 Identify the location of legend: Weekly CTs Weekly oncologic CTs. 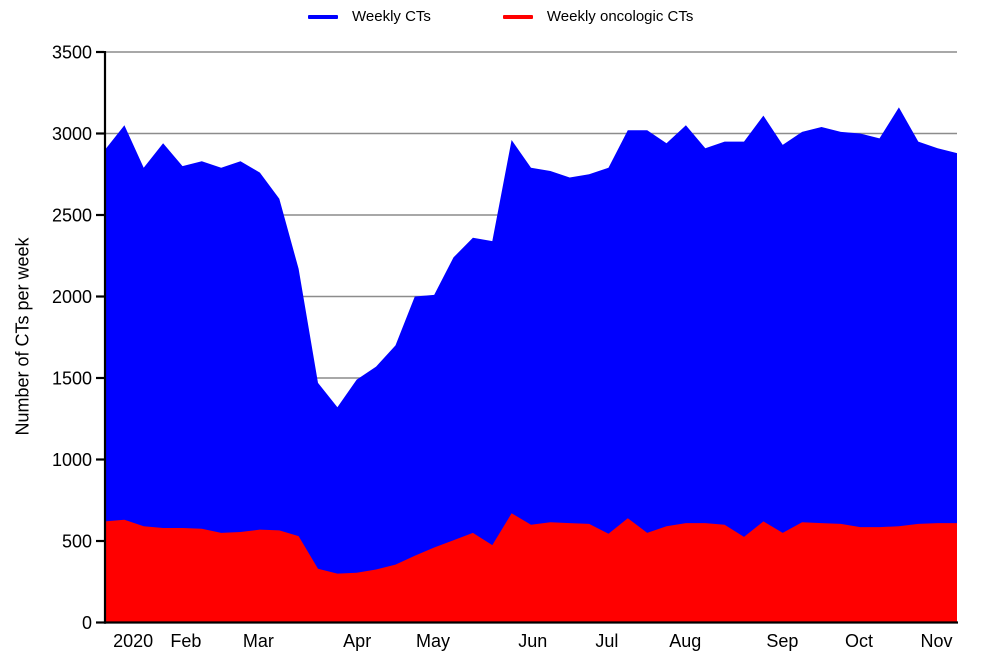
(500, 16).